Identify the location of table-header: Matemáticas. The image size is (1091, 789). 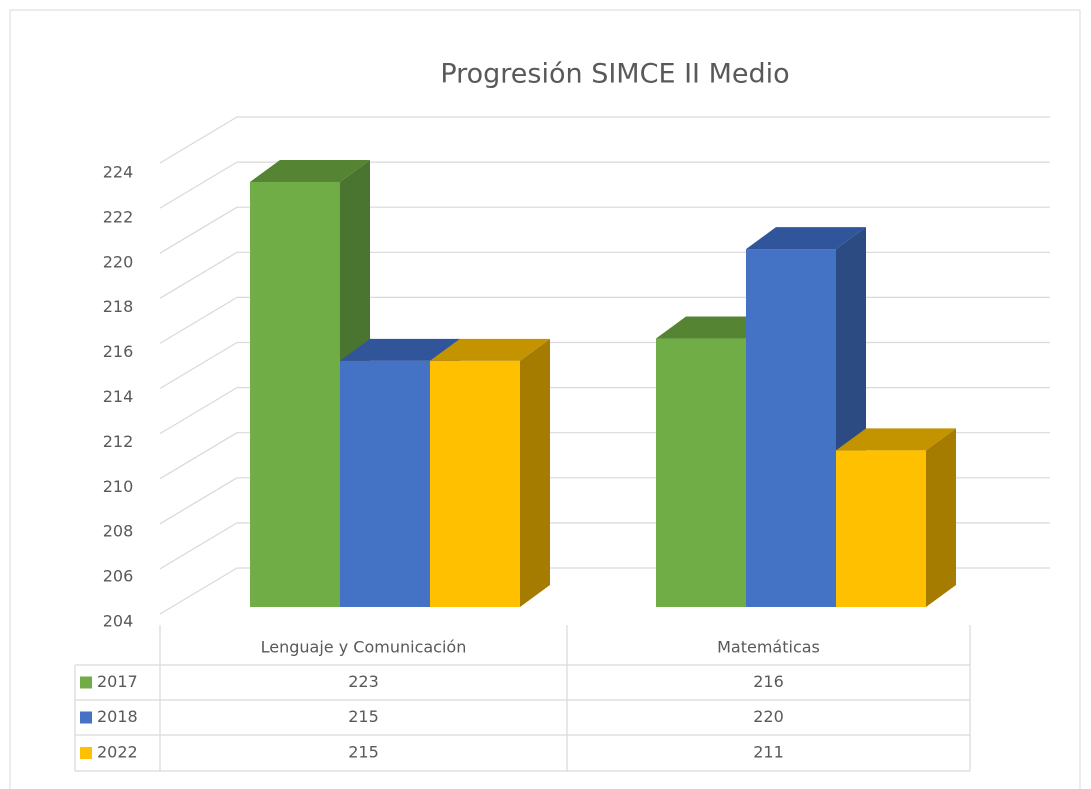
(768, 647).